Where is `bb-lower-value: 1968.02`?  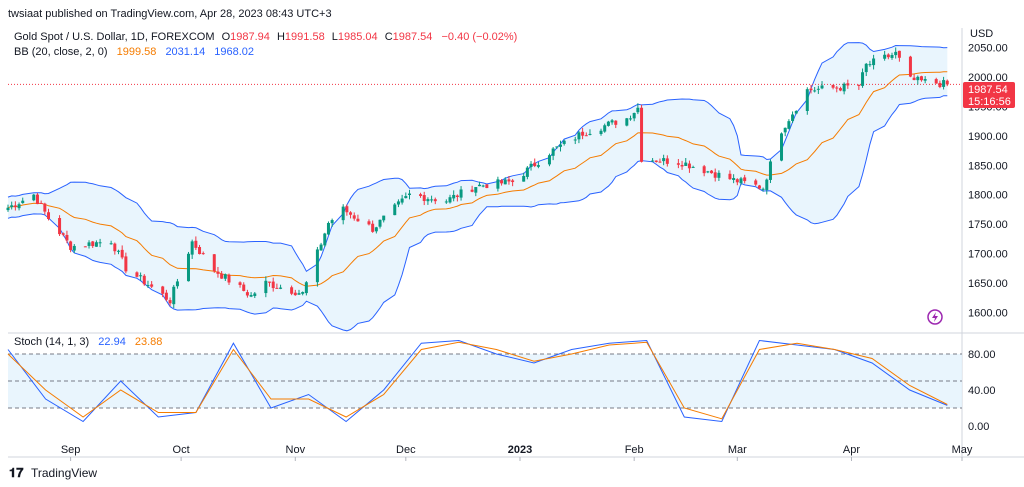 bb-lower-value: 1968.02 is located at coordinates (234, 52).